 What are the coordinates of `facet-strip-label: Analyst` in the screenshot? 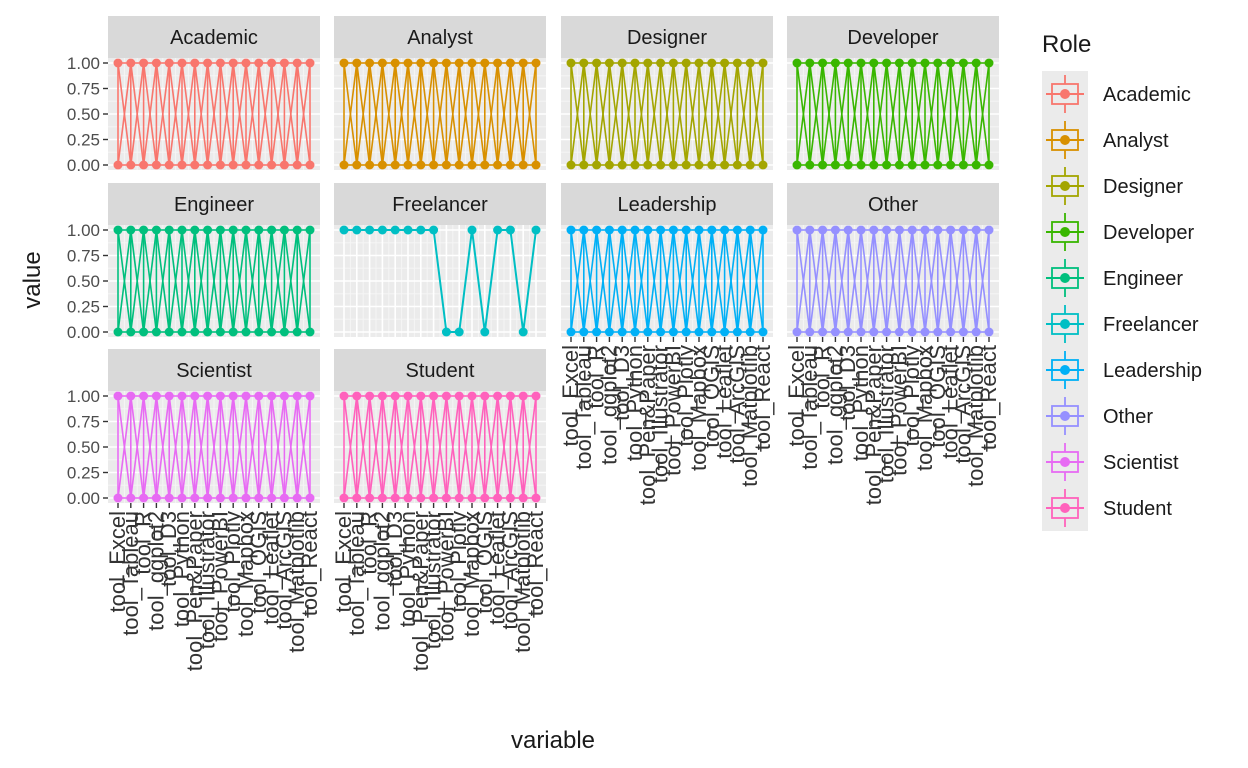 It's located at (440, 38).